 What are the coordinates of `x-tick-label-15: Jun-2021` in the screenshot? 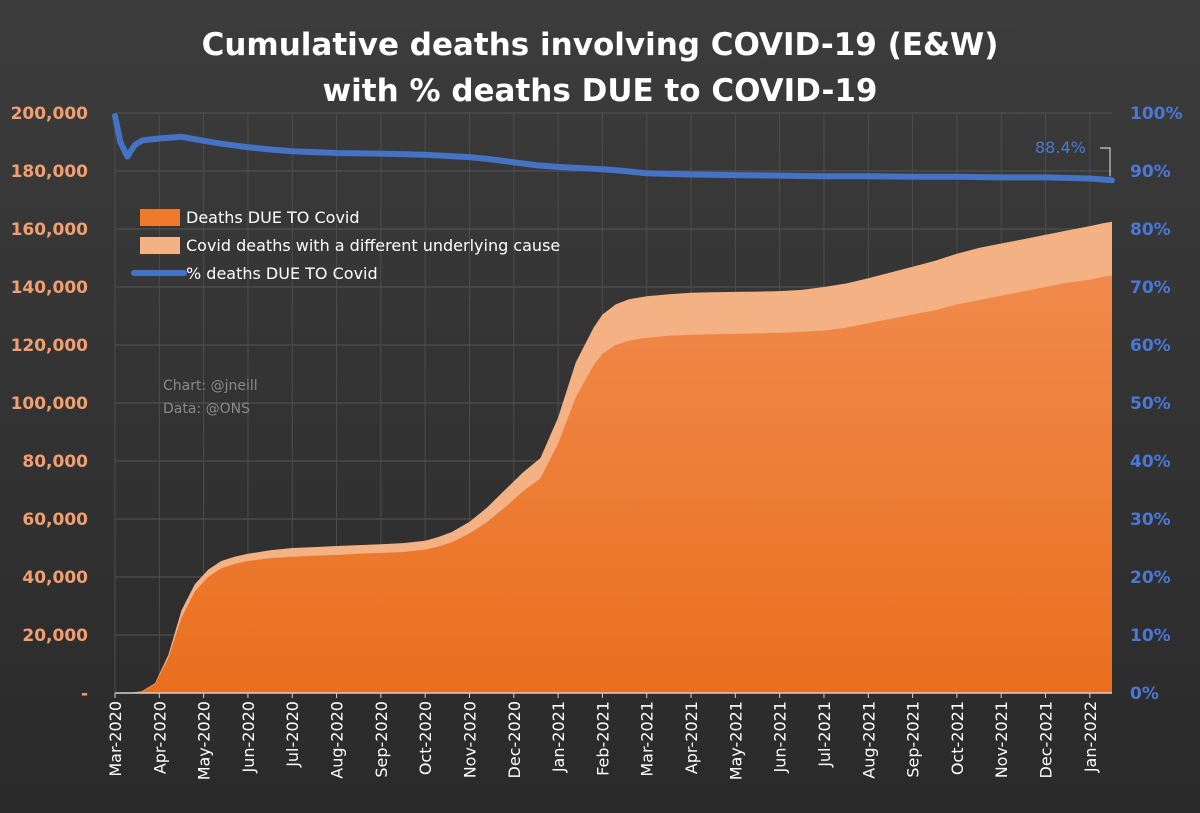 It's located at (780, 737).